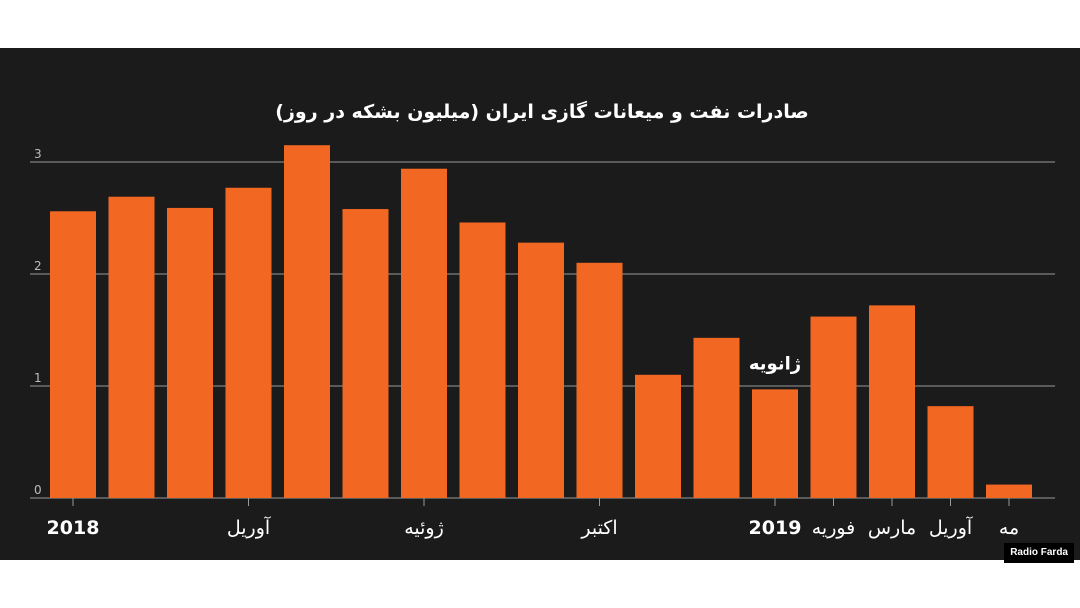  Describe the element at coordinates (1009, 528) in the screenshot. I see `x-tick-label: مه` at that location.